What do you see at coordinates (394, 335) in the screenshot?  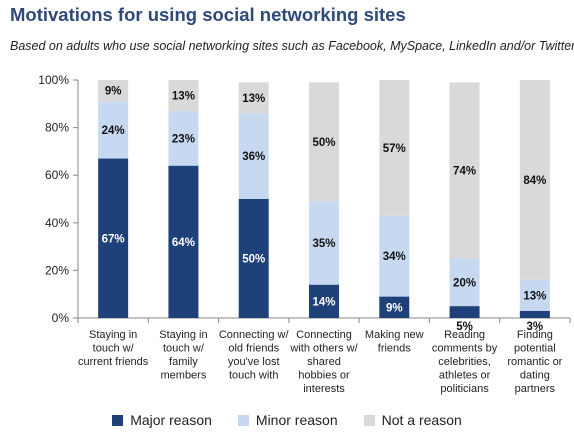 I see `x-tick-label: Making new` at bounding box center [394, 335].